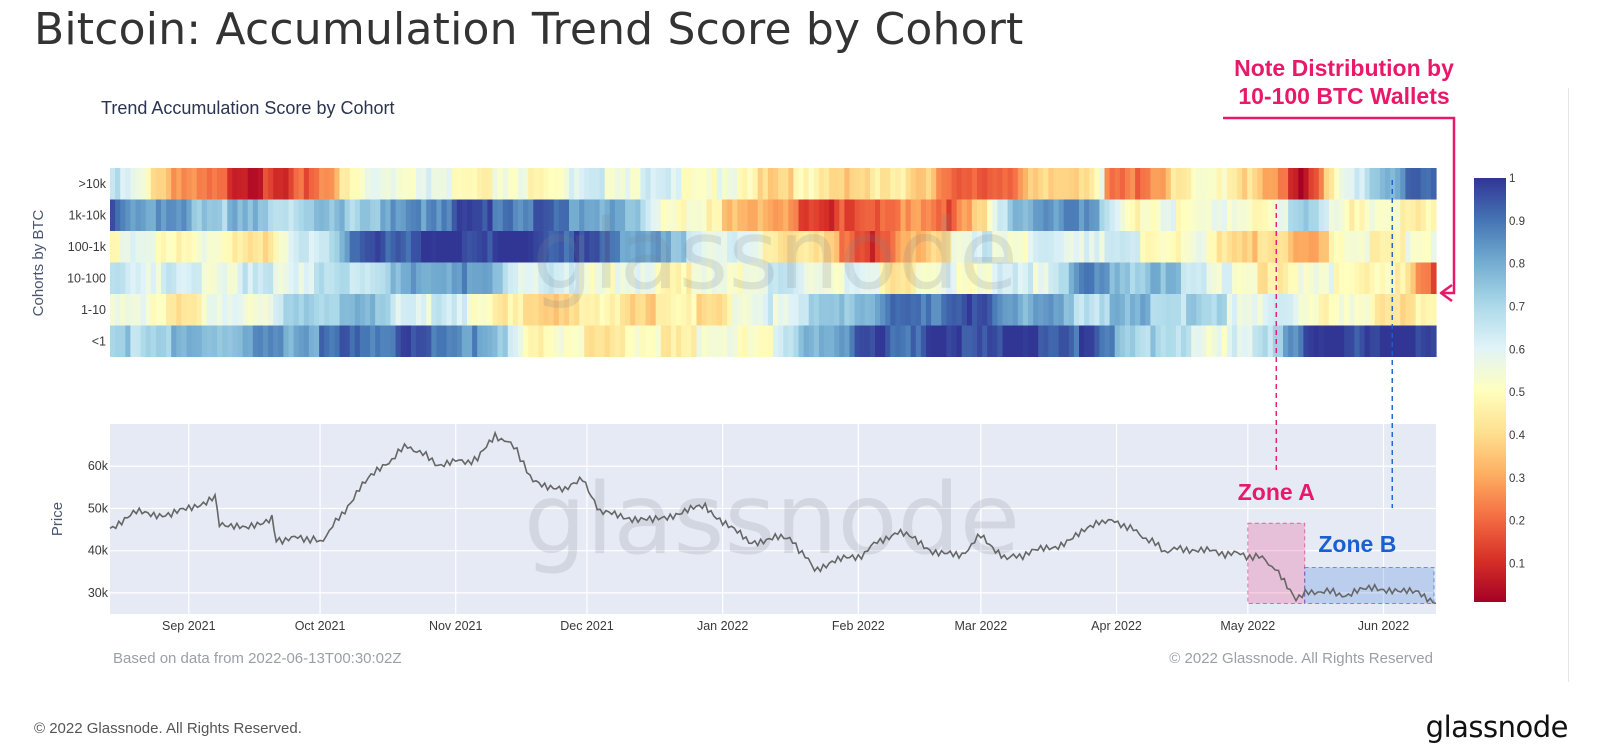 The width and height of the screenshot is (1600, 747). What do you see at coordinates (98, 508) in the screenshot?
I see `price-y-tick: 50k` at bounding box center [98, 508].